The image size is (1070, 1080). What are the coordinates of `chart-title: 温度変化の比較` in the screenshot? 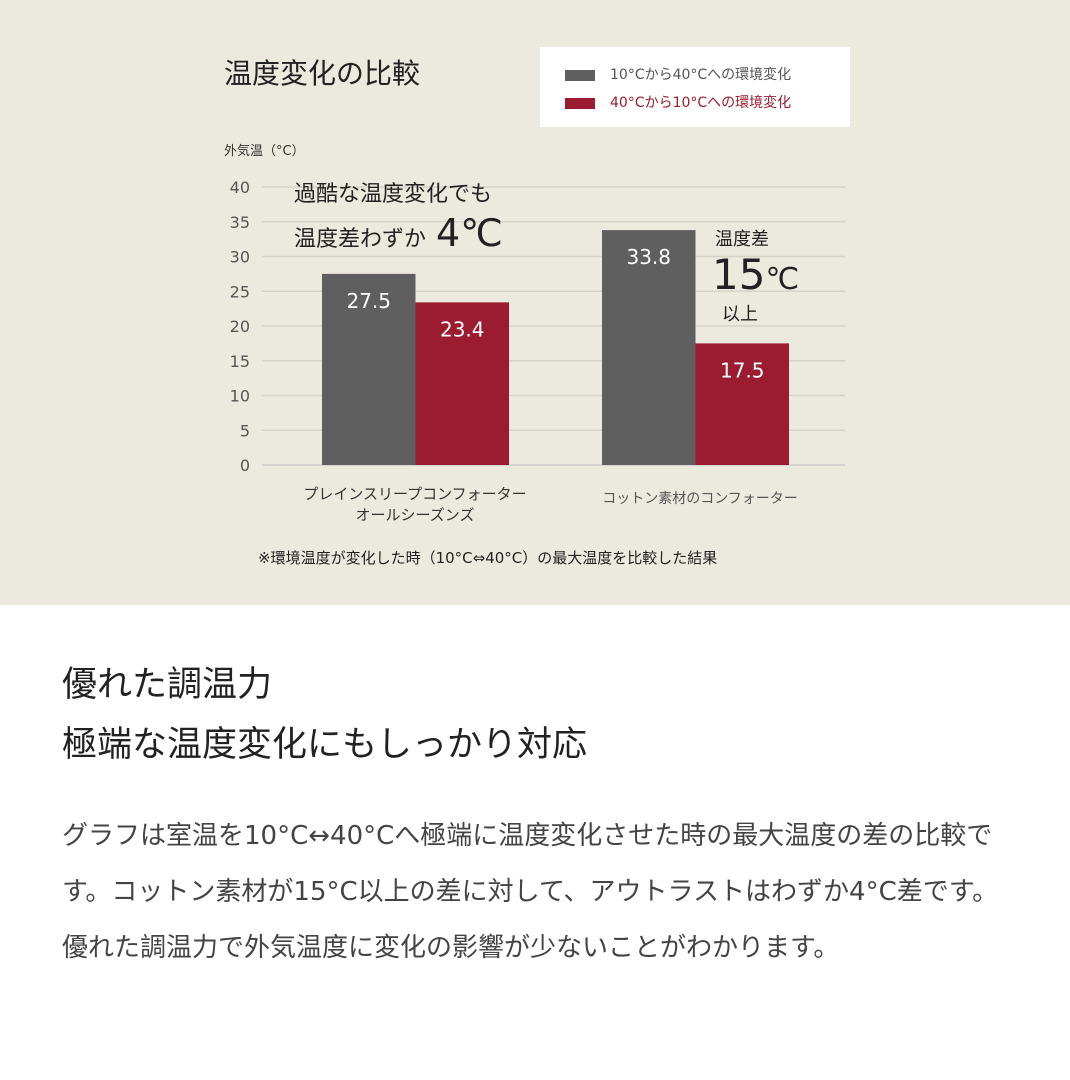 It's located at (322, 73).